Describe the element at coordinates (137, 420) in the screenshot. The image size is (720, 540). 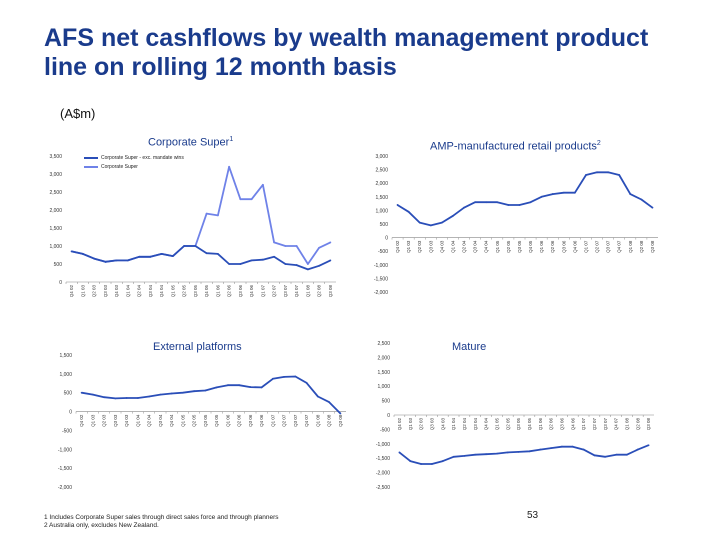
I see `x-tick-label: Q1 04` at that location.